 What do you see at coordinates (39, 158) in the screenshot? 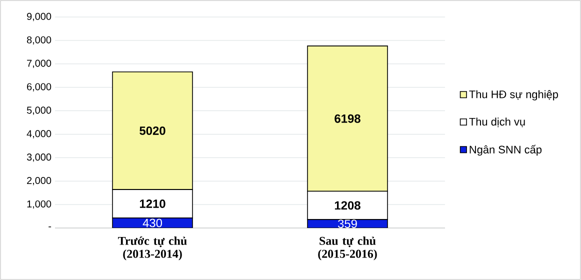
I see `y-tick-label: 3,000` at bounding box center [39, 158].